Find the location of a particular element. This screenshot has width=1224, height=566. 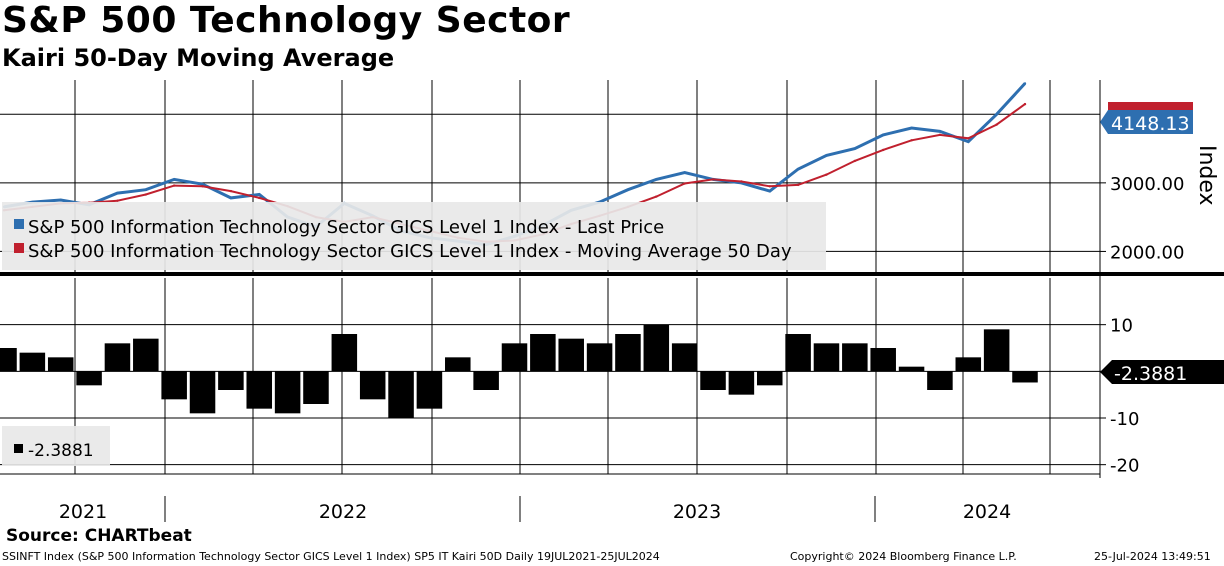

y-tick-label-bottom: -20 is located at coordinates (1124, 466).